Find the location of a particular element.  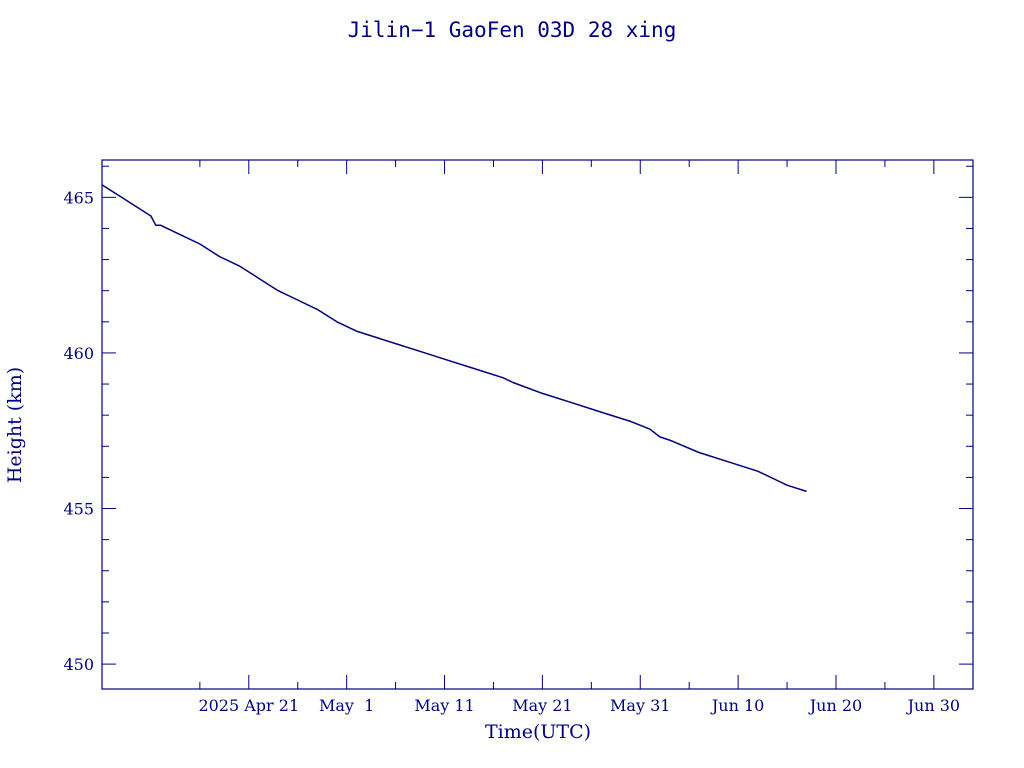

x-tick-label: May 1 is located at coordinates (346, 705).